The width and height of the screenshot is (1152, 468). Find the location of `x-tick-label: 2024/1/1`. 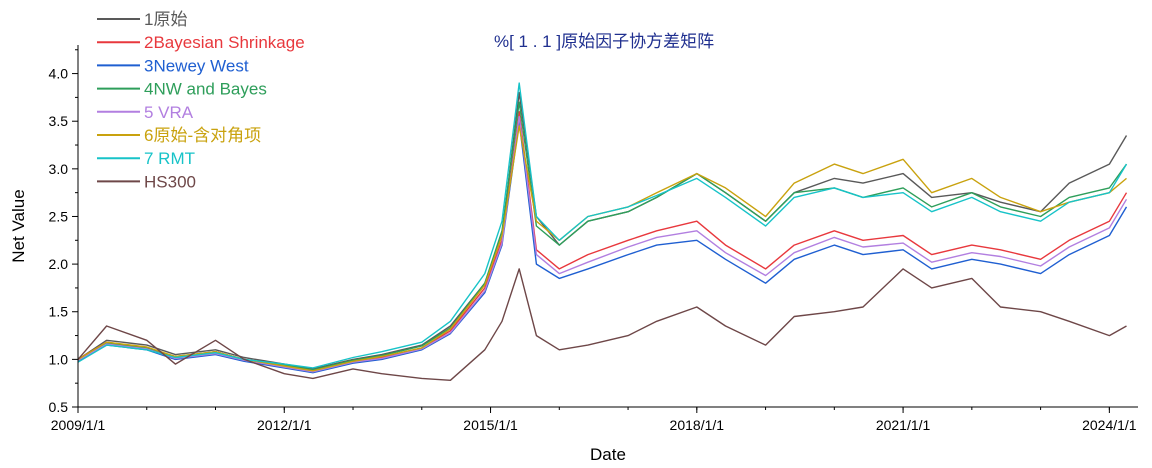

x-tick-label: 2024/1/1 is located at coordinates (1109, 425).